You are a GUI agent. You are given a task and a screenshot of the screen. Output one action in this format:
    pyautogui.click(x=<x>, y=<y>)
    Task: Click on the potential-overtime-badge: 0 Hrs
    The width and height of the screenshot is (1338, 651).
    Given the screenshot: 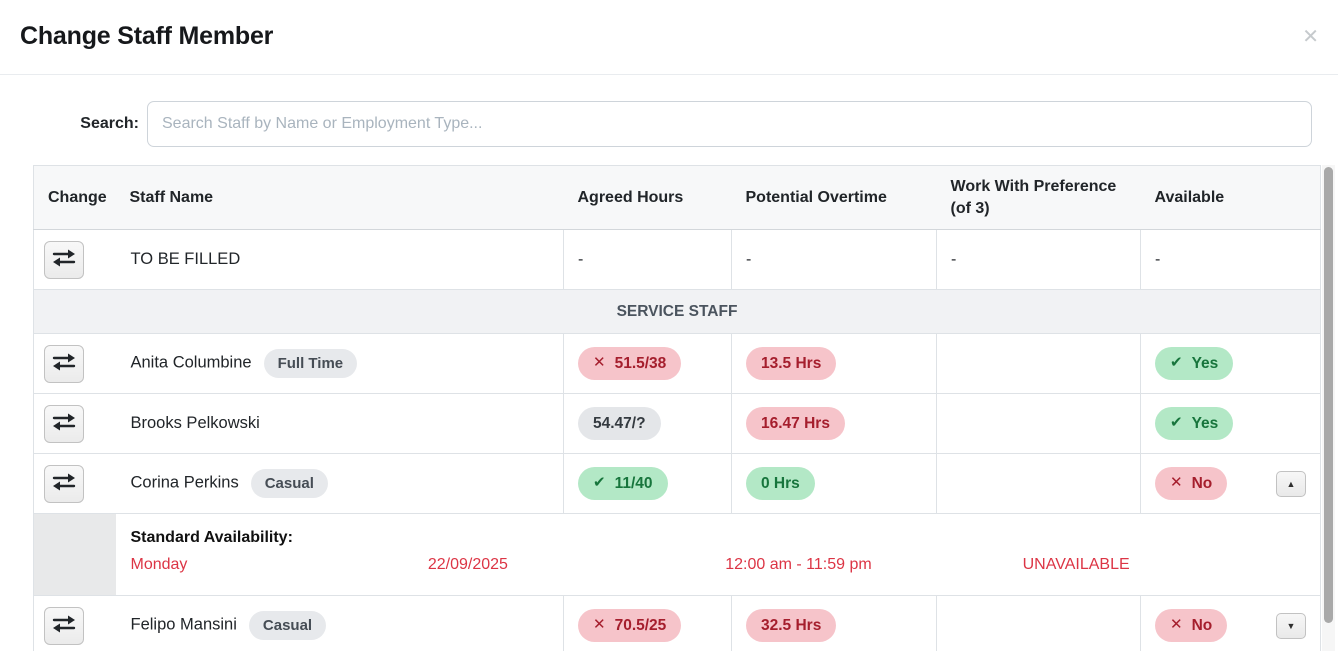 What is the action you would take?
    pyautogui.click(x=780, y=483)
    